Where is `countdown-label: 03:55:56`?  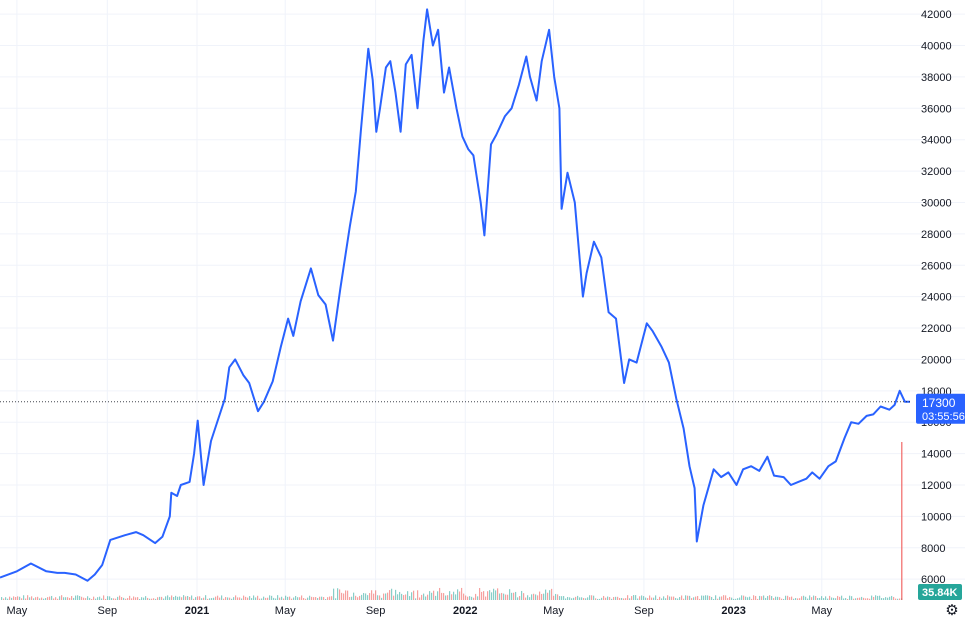
countdown-label: 03:55:56 is located at coordinates (943, 417).